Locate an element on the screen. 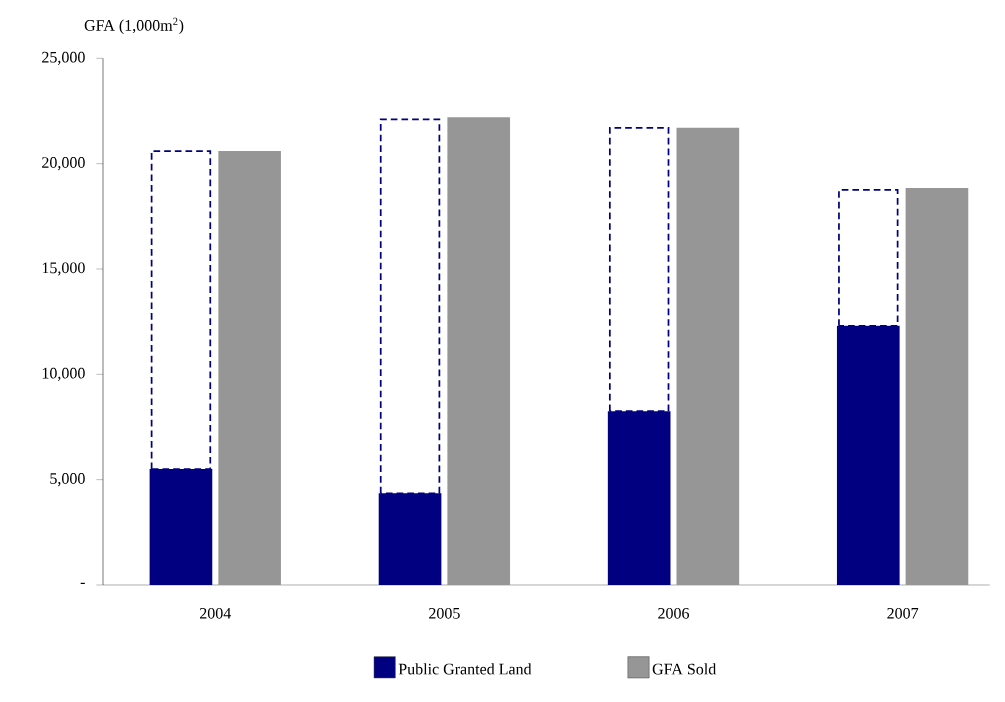 This screenshot has height=702, width=1005. x-tick-label: 2007 is located at coordinates (903, 613).